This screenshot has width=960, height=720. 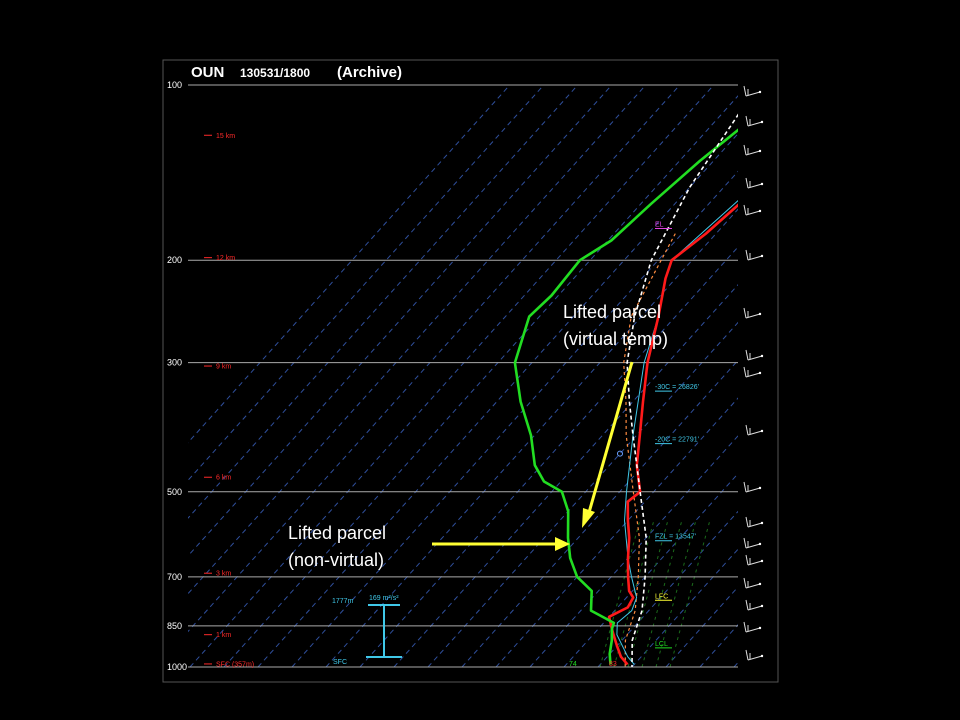 What do you see at coordinates (501, 544) in the screenshot?
I see `arrow-nonvirtual` at bounding box center [501, 544].